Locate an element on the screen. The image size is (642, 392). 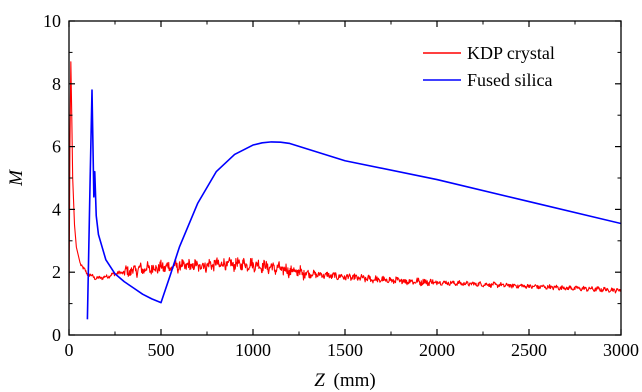
x-tick-label-3000: 3000 is located at coordinates (621, 350).